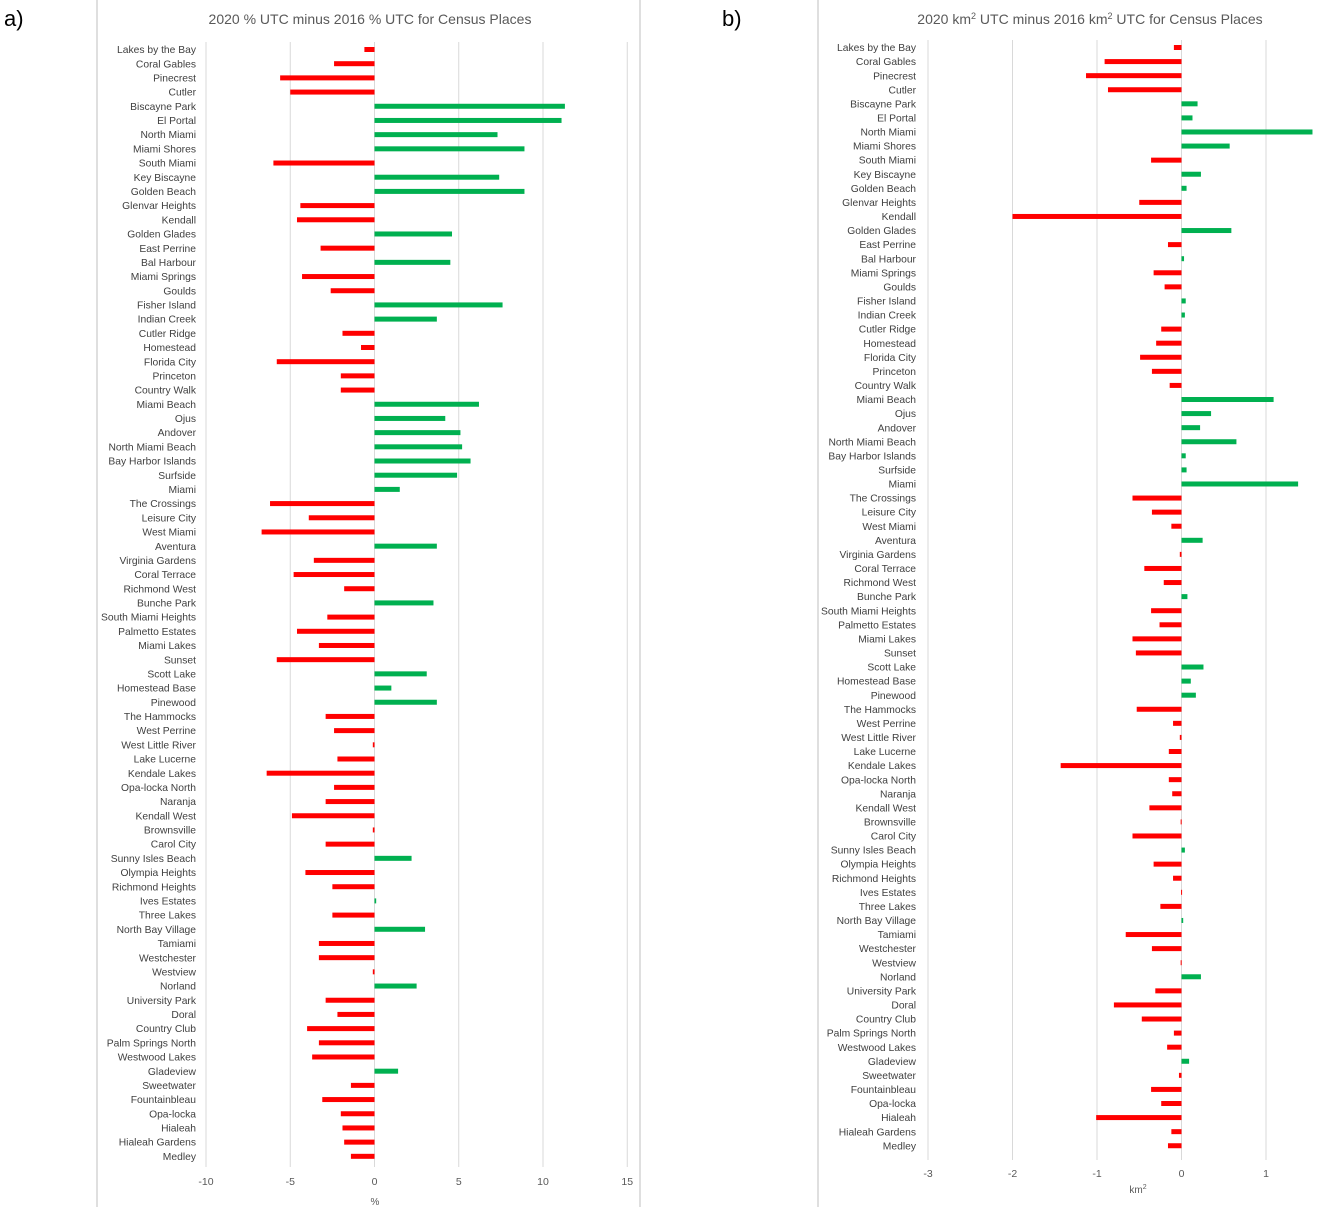 The width and height of the screenshot is (1344, 1207). Describe the element at coordinates (887, 161) in the screenshot. I see `category-label: South Miami` at that location.